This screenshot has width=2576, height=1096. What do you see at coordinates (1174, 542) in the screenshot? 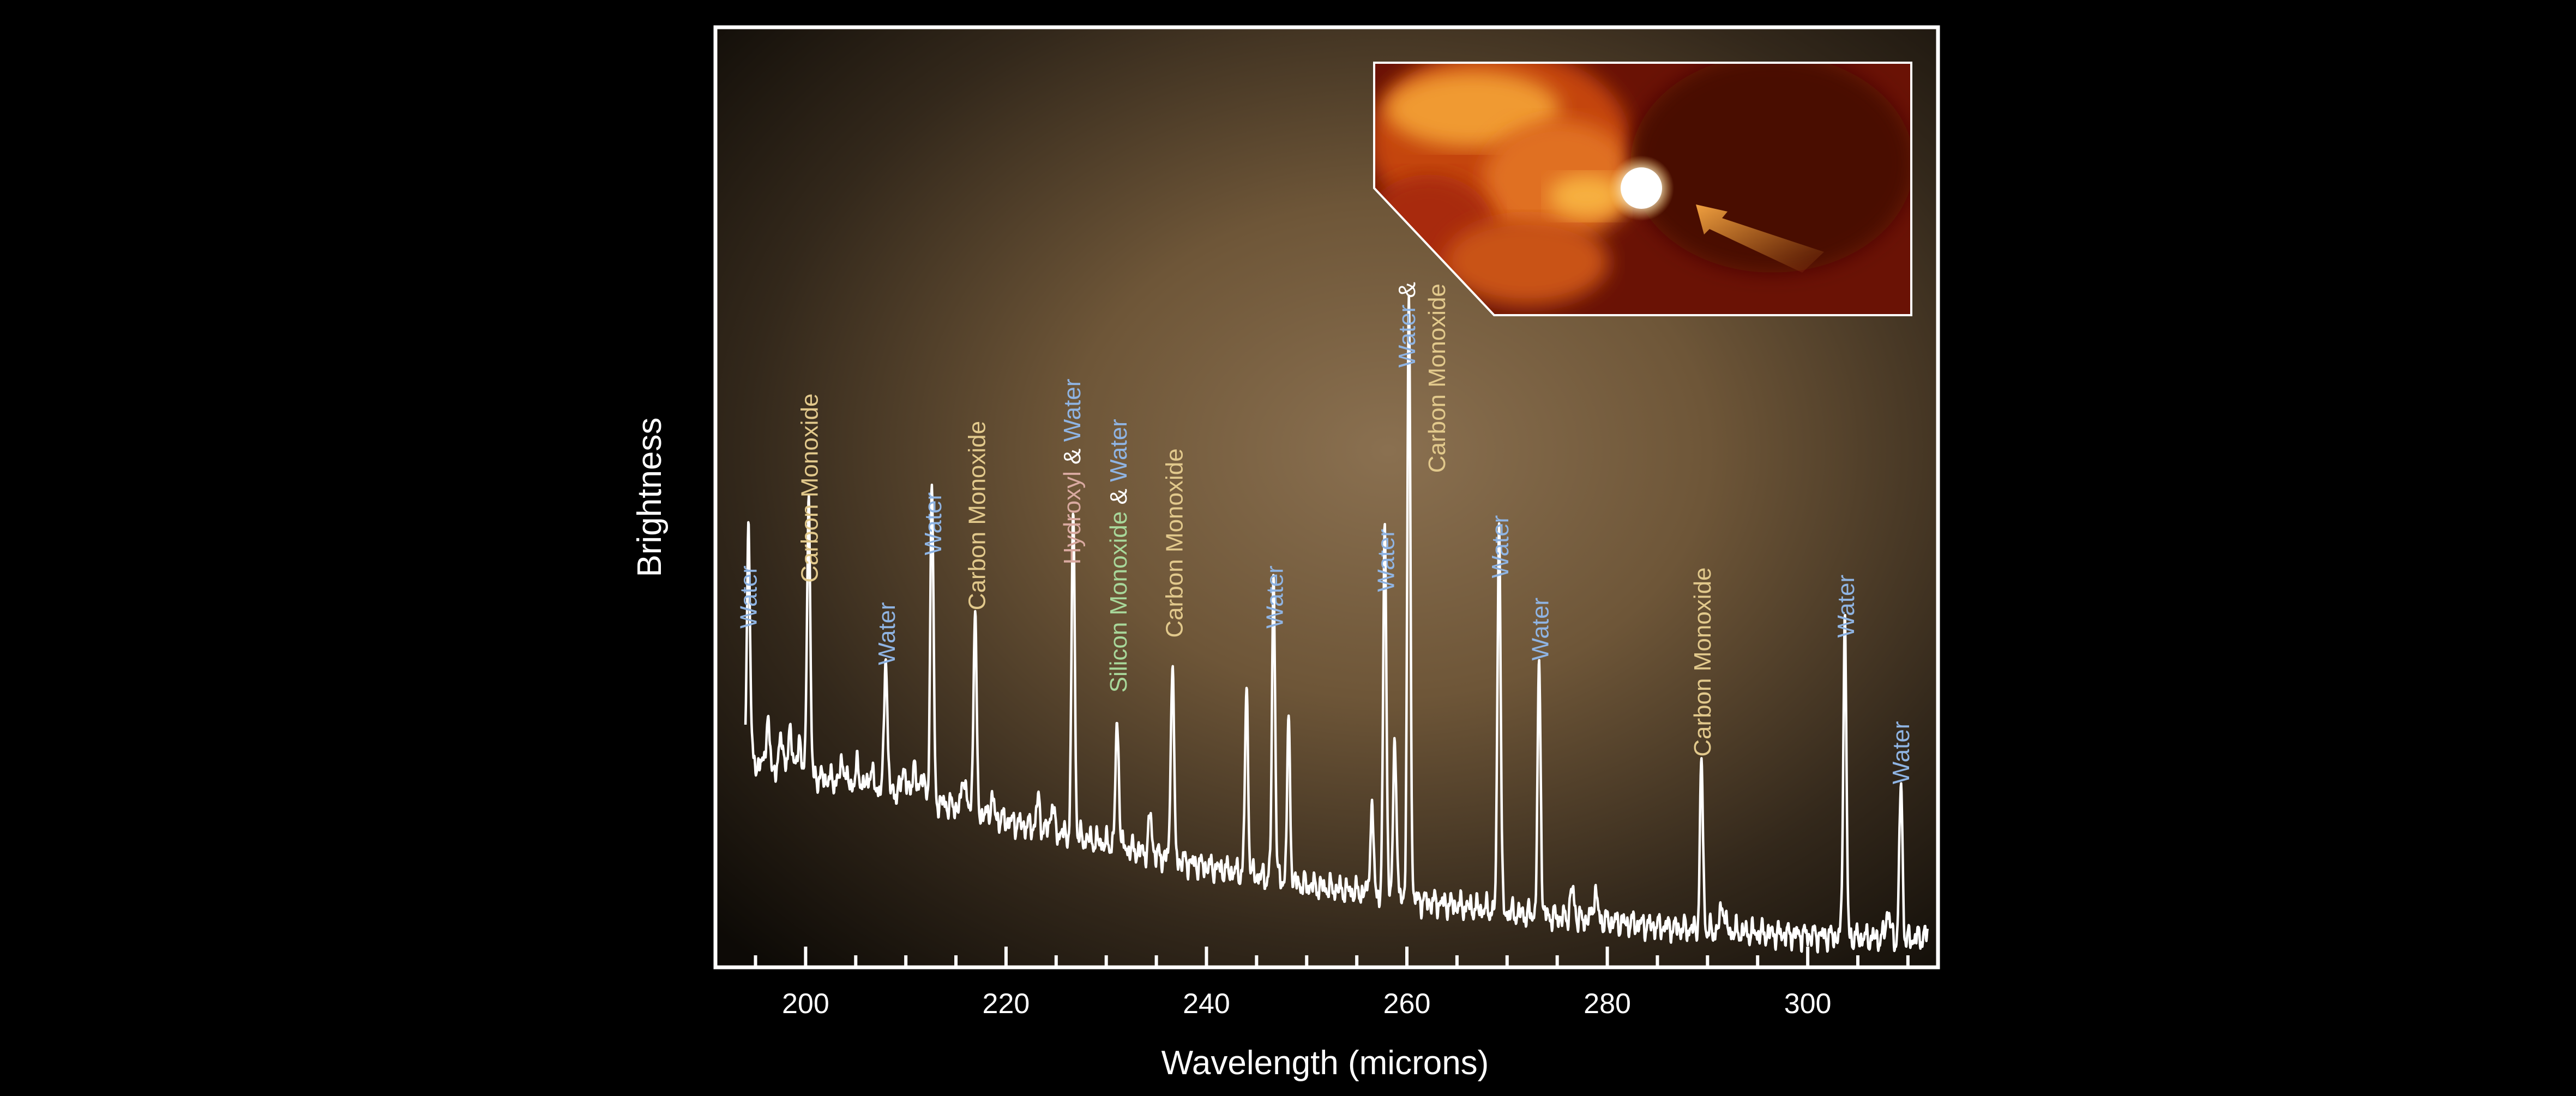
I see `annotation-7: Carbon Monoxide` at bounding box center [1174, 542].